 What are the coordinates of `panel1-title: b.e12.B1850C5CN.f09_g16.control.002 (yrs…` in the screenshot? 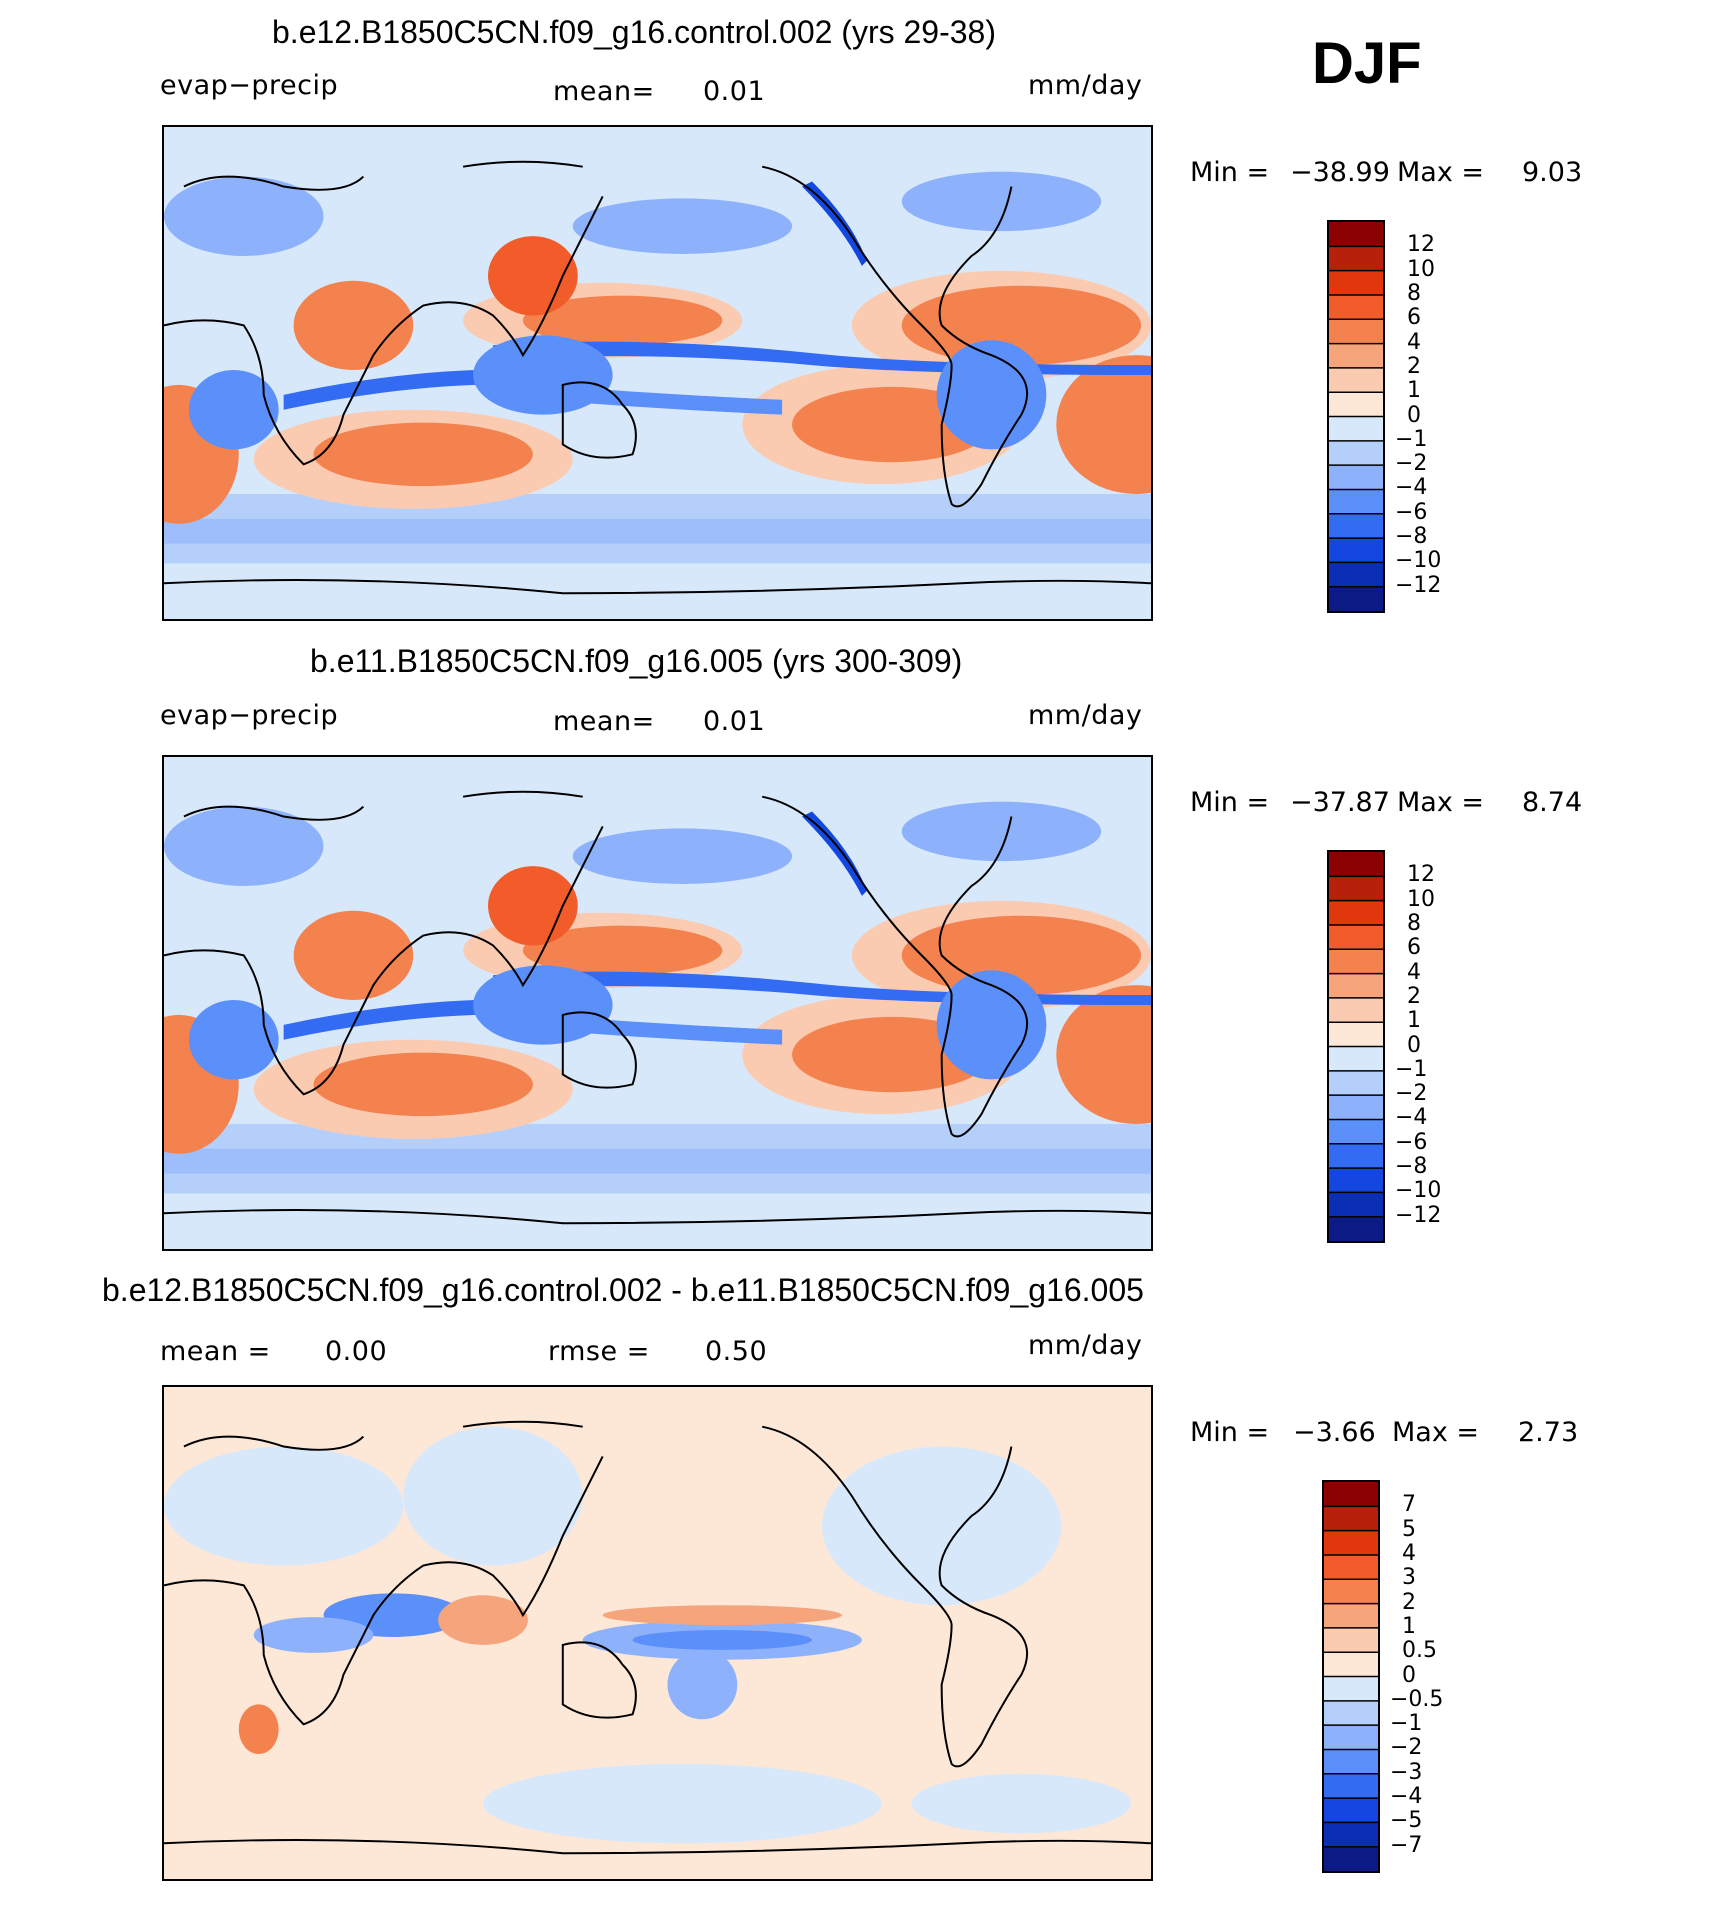 It's located at (634, 32).